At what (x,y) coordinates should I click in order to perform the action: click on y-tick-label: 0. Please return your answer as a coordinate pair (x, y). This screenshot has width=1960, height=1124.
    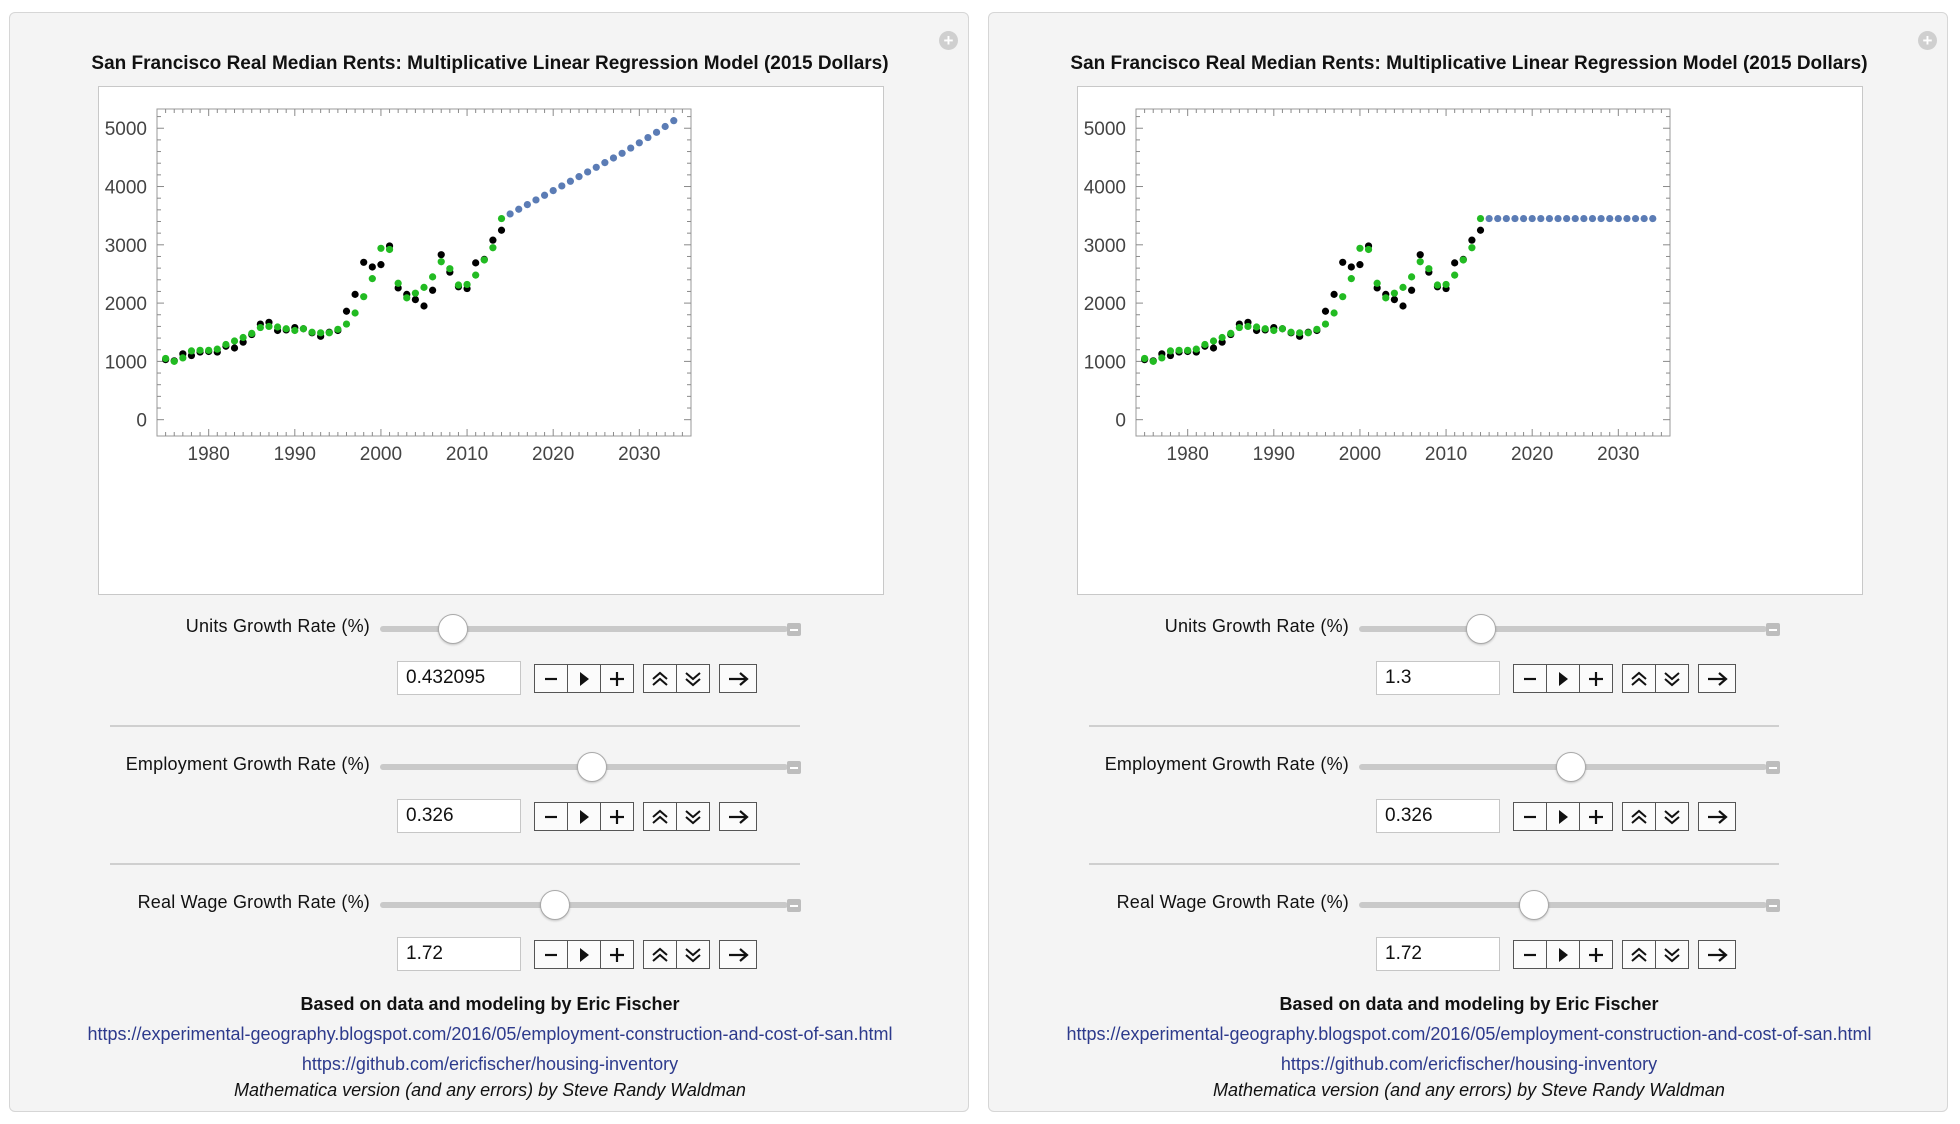
    Looking at the image, I should click on (141, 421).